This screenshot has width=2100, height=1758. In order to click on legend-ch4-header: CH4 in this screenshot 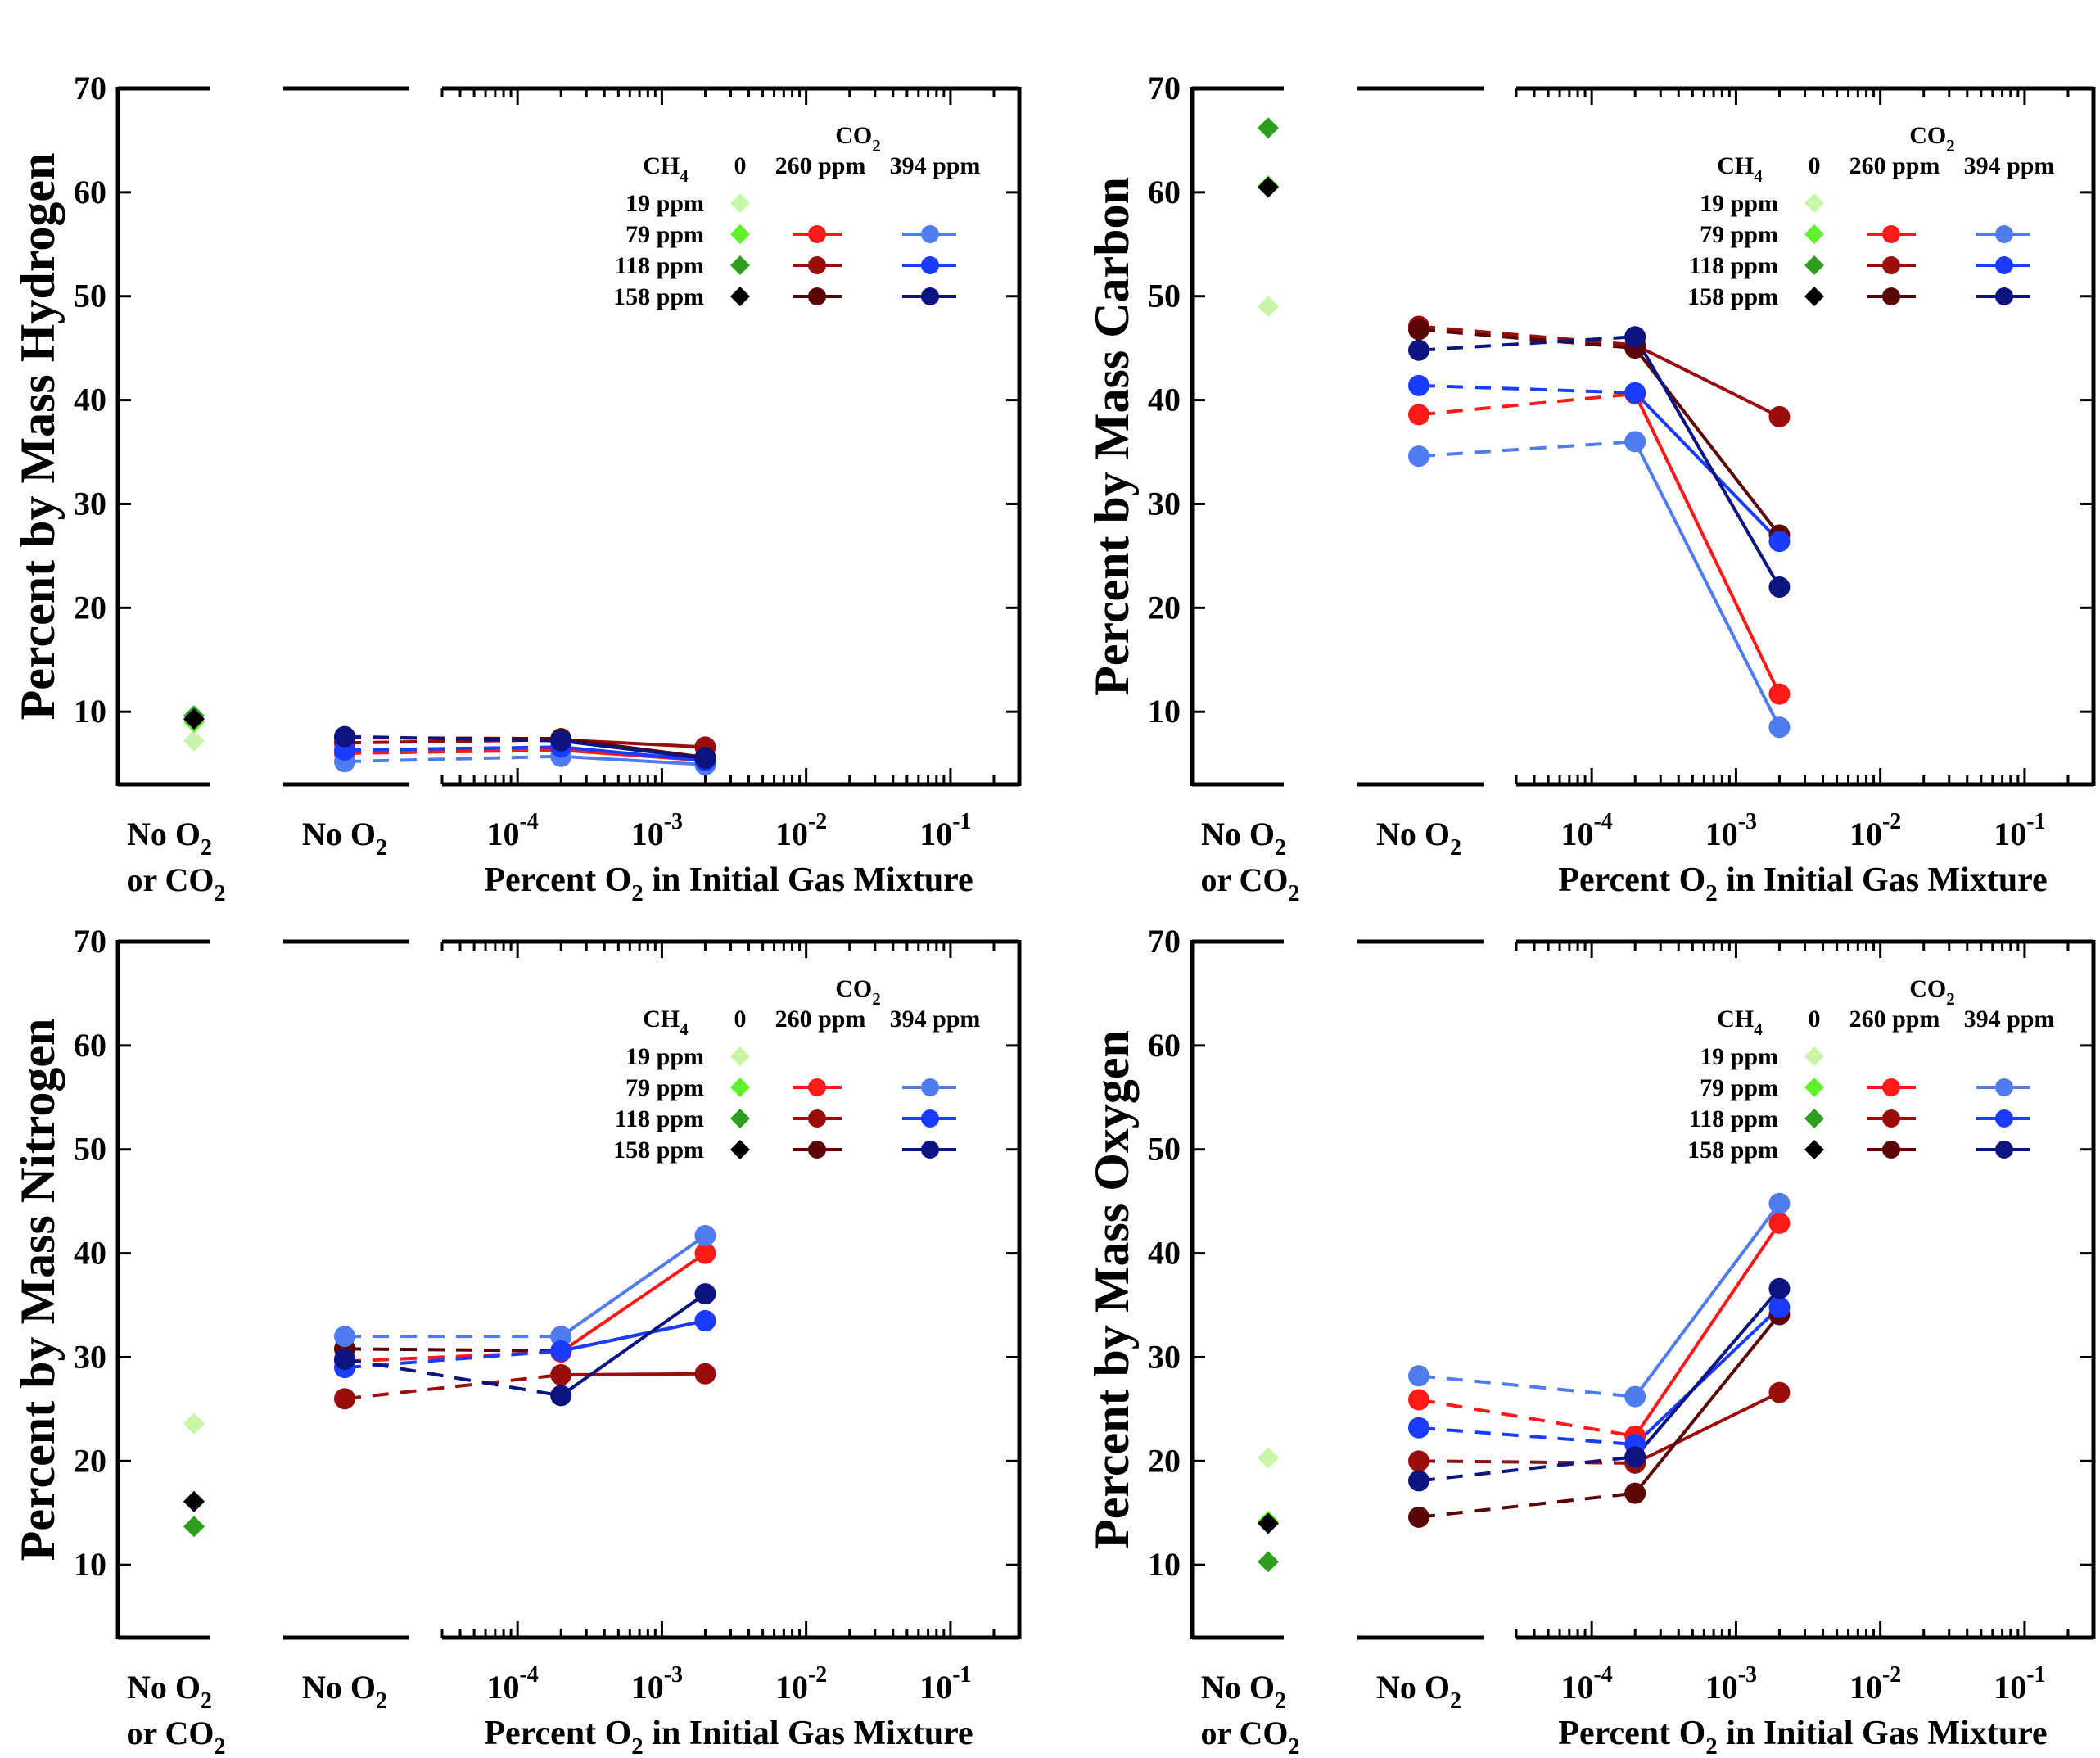, I will do `click(666, 169)`.